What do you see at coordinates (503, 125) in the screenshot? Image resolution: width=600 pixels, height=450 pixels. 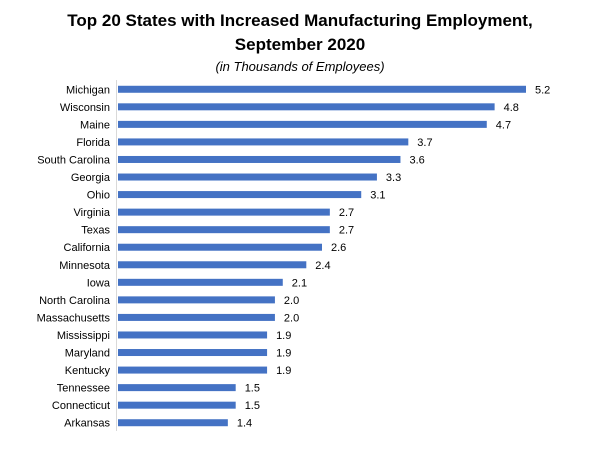 I see `data-label: 4.7` at bounding box center [503, 125].